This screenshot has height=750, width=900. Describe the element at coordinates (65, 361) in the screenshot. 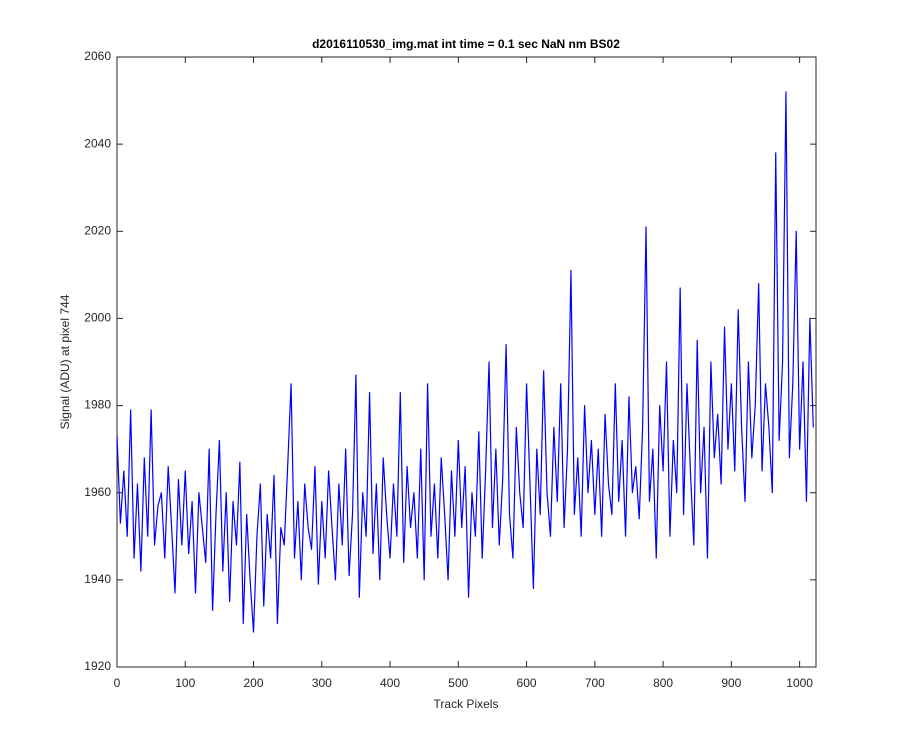

I see `y-axis-label: Signal (ADU) at pixel 744` at that location.